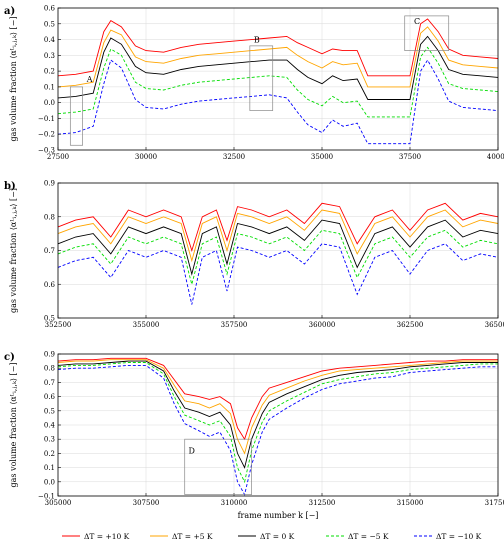 This screenshot has height=550, width=504. I want to click on legend-label: ΔT = +5 K, so click(192, 536).